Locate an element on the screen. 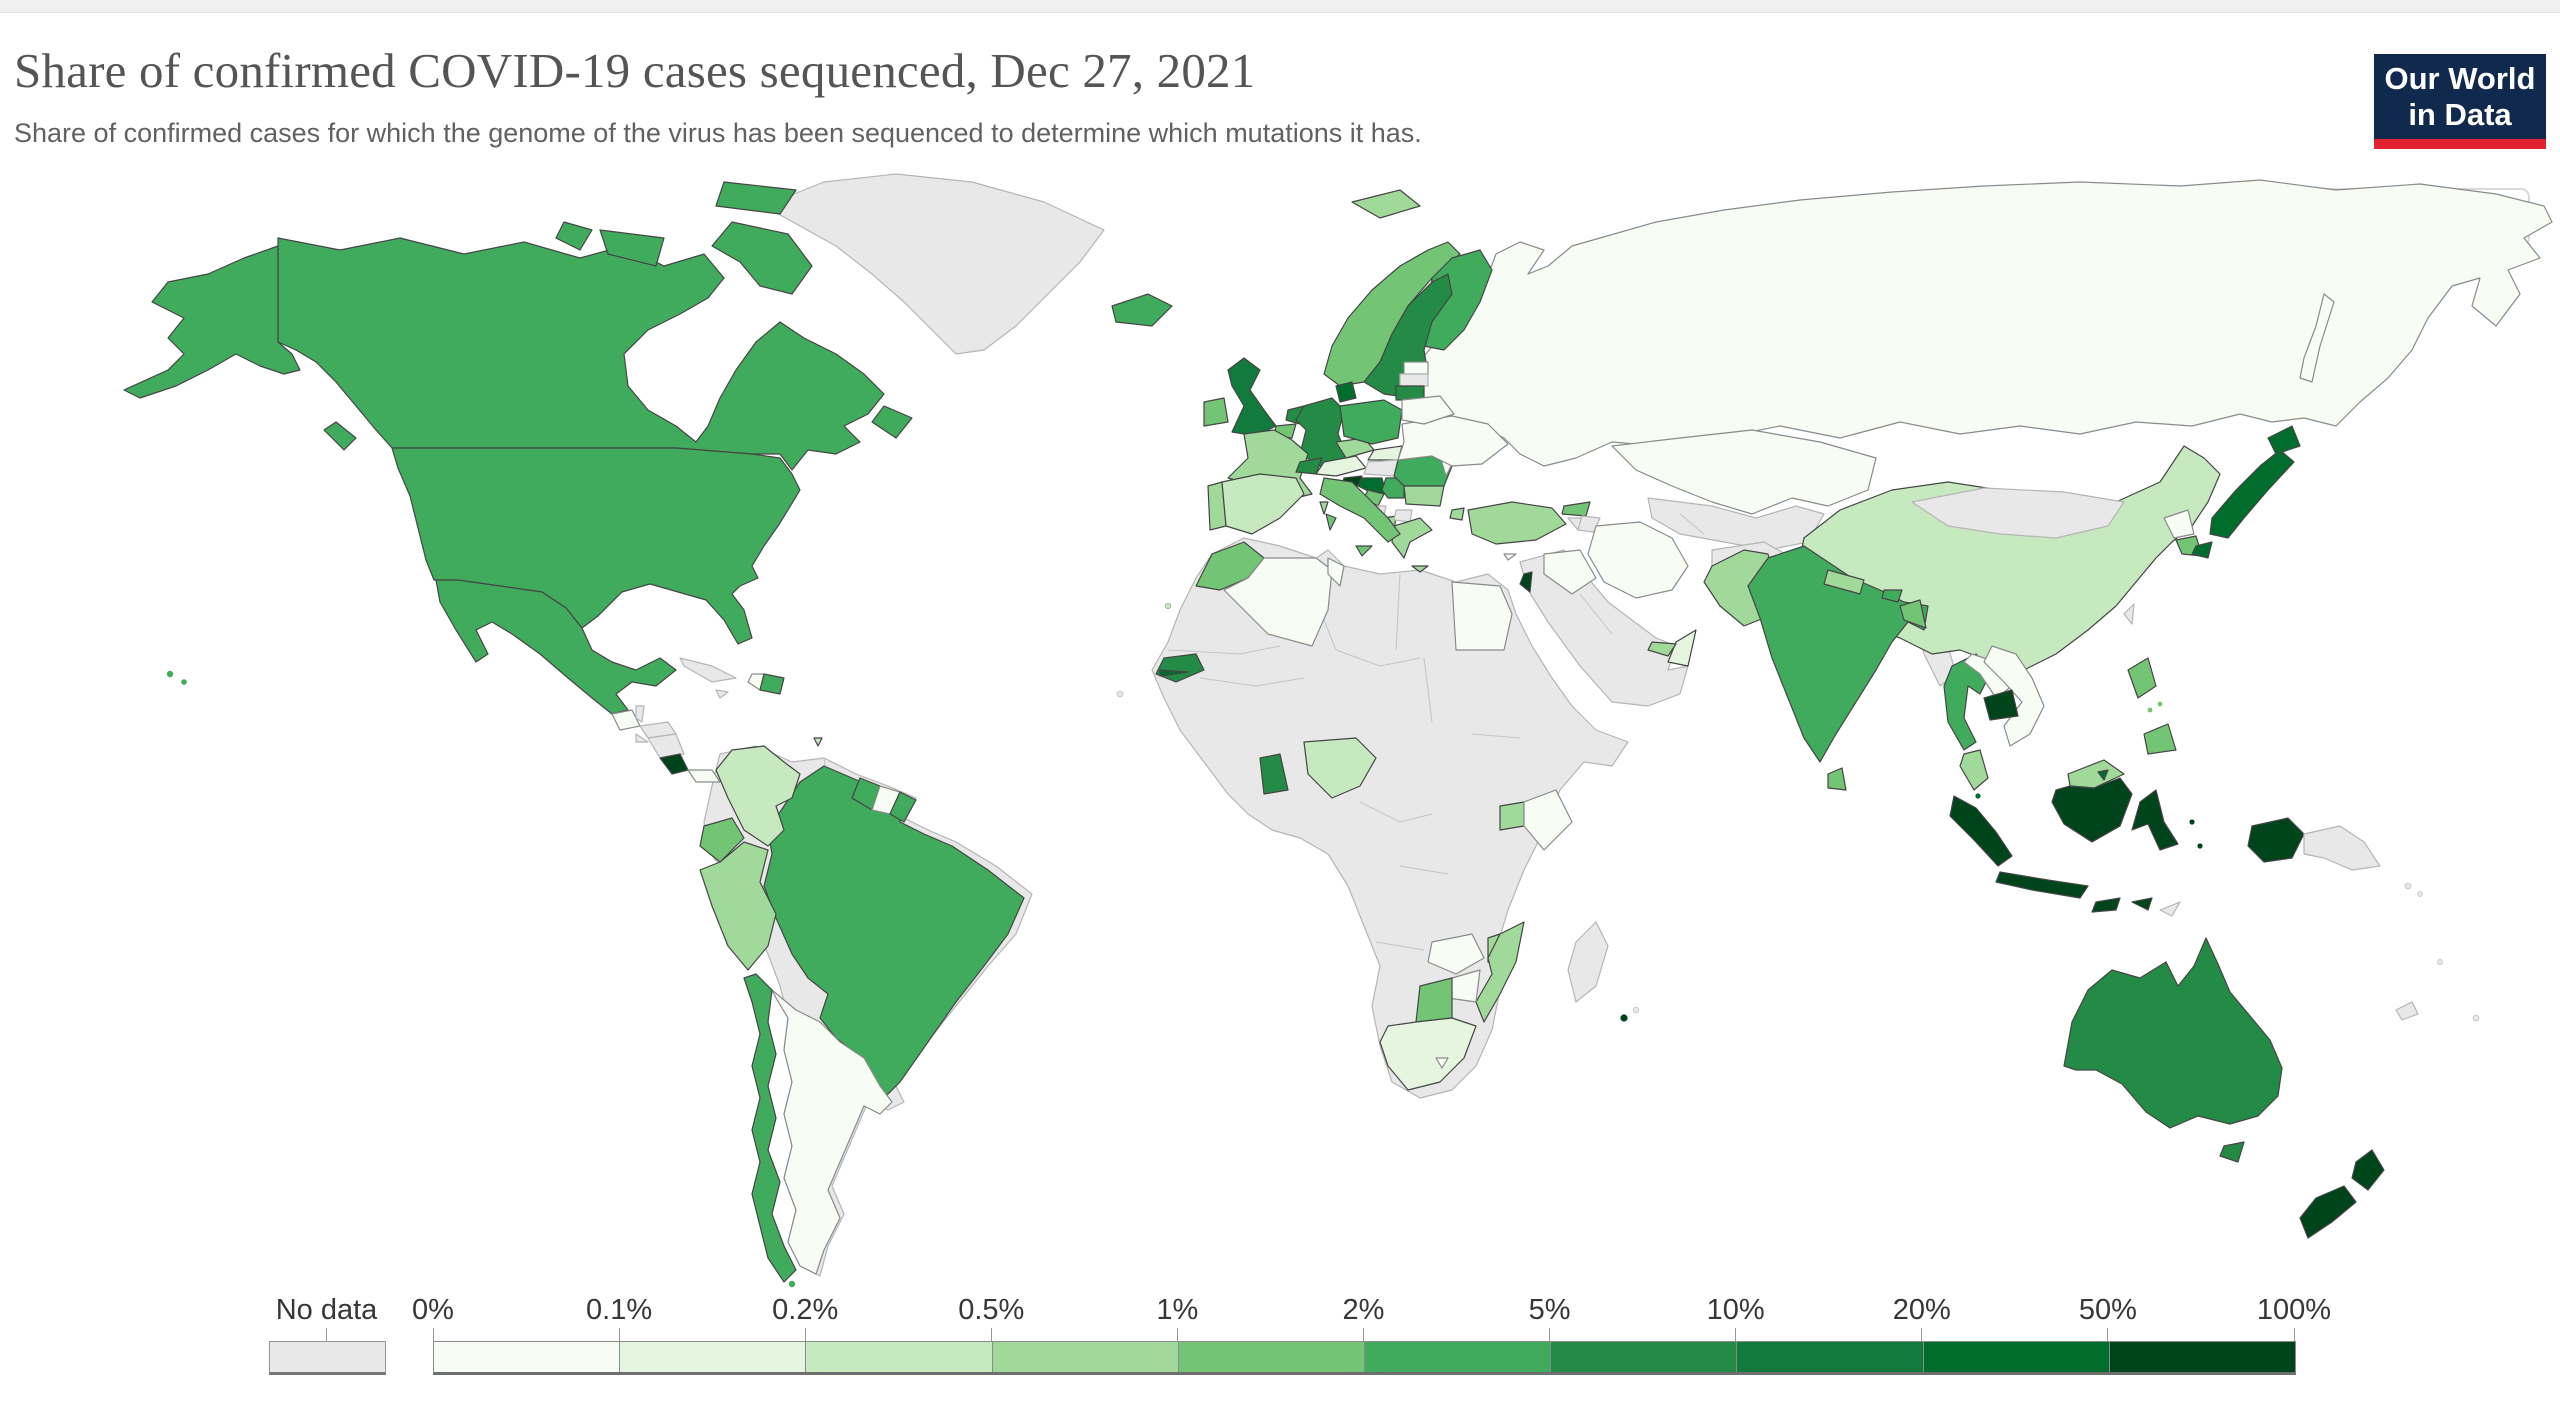 The image size is (2560, 1413). country-colombia is located at coordinates (758, 796).